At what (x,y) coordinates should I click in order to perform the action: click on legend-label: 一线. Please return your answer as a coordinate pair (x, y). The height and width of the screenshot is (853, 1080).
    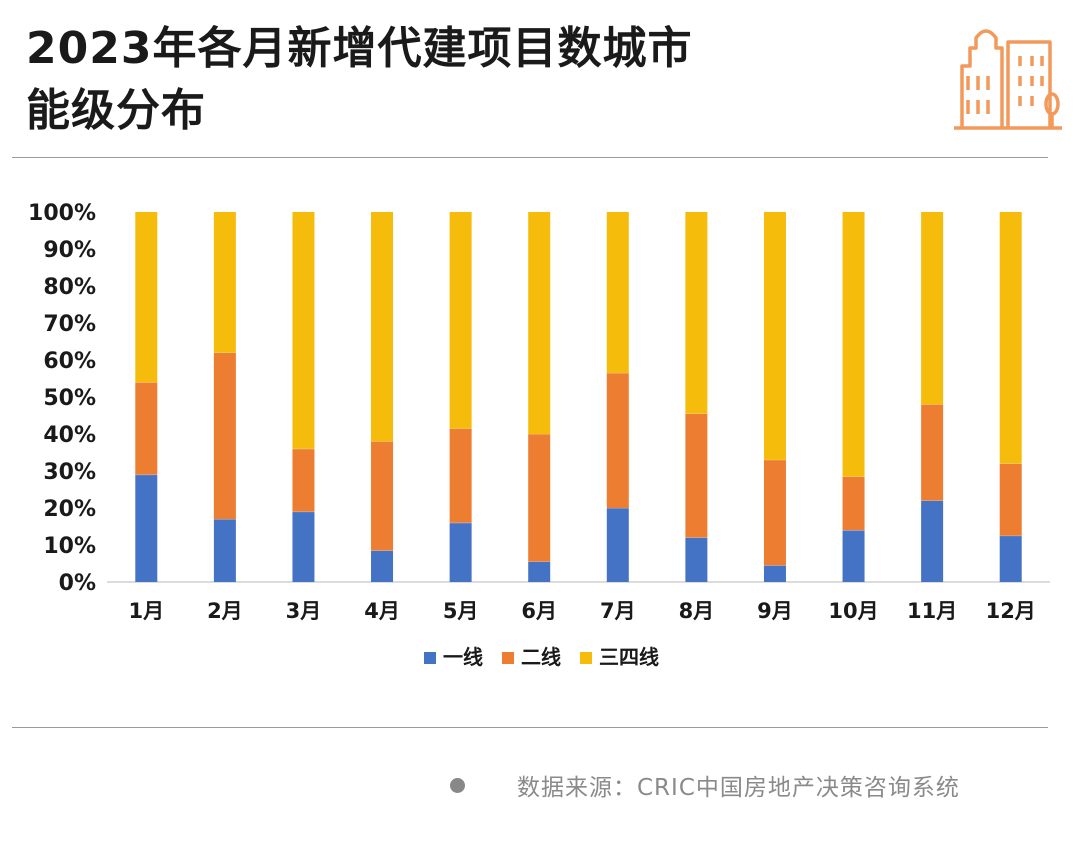
    Looking at the image, I should click on (463, 657).